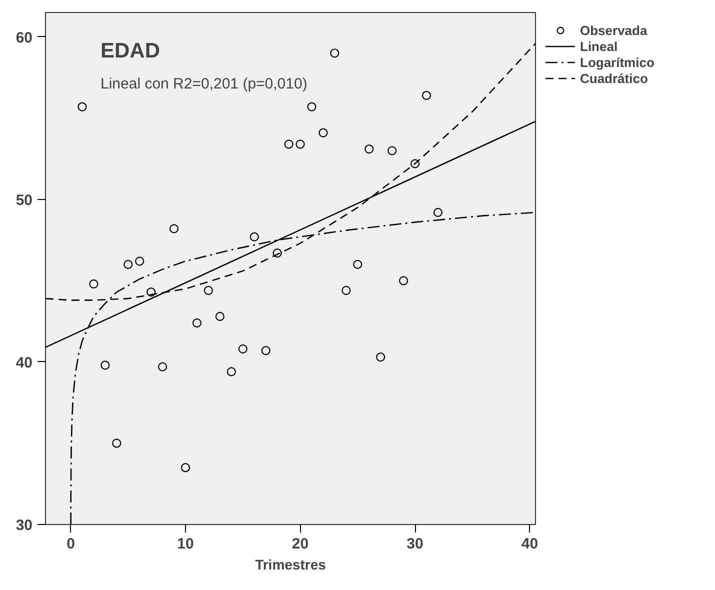 This screenshot has height=590, width=715. I want to click on y-tick-label: 60, so click(24, 37).